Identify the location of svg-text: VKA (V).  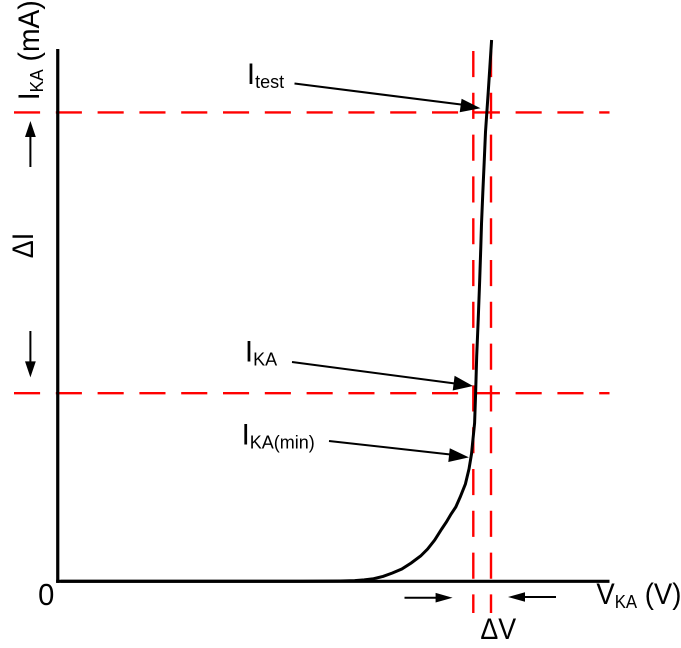
(638, 595).